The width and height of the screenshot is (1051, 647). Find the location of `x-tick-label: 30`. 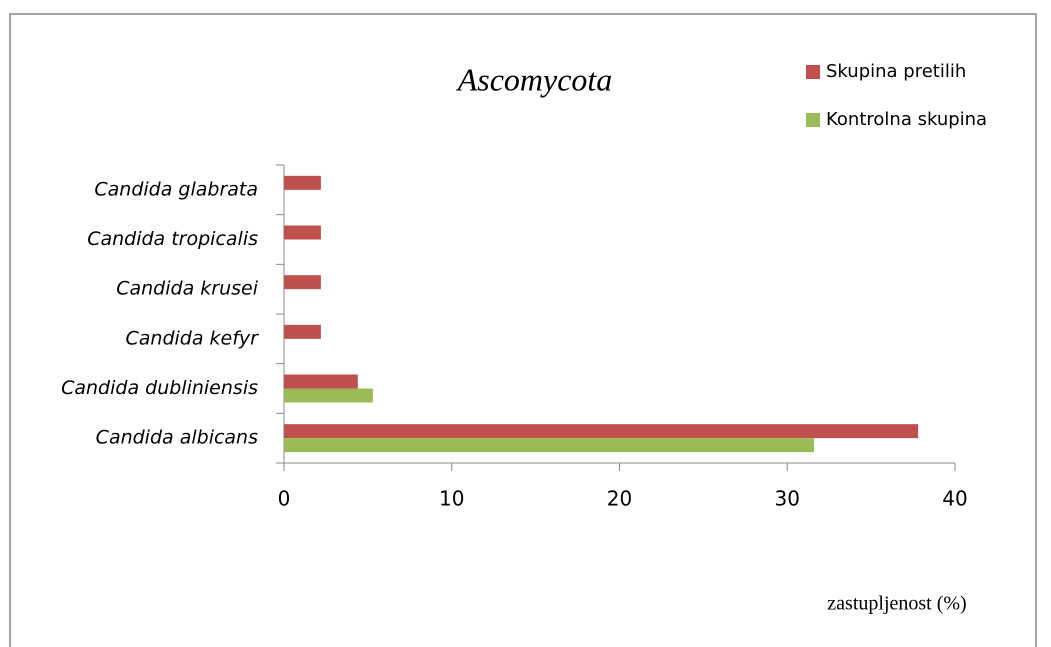

x-tick-label: 30 is located at coordinates (787, 499).